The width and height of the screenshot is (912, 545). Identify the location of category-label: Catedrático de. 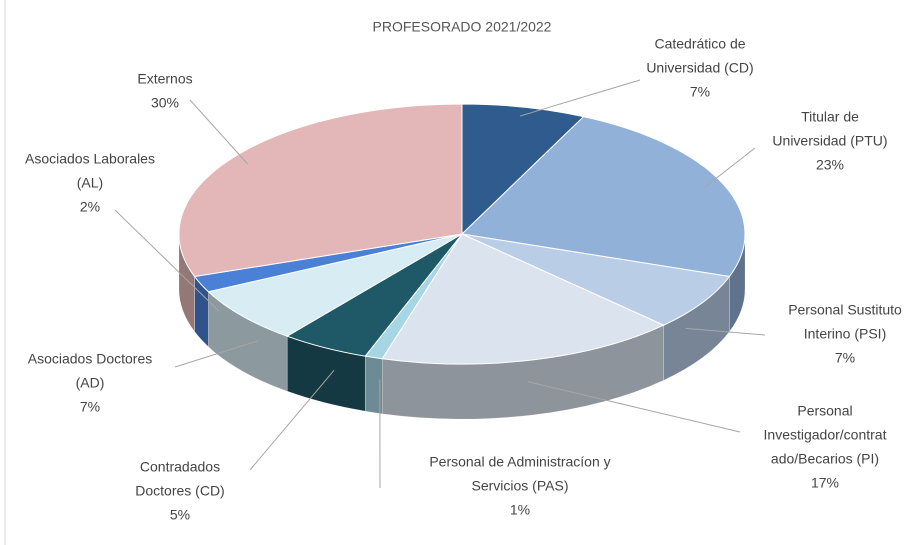
(699, 44).